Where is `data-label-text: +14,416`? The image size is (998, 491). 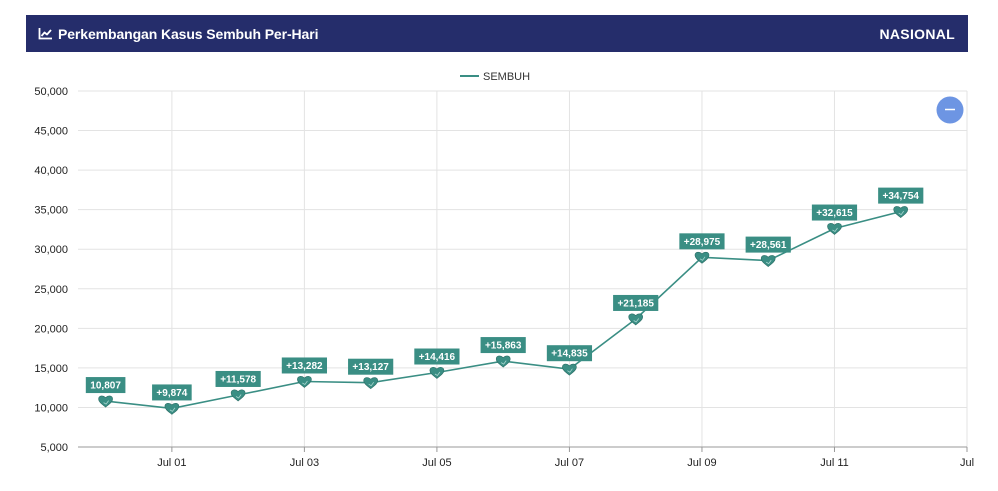 data-label-text: +14,416 is located at coordinates (437, 357).